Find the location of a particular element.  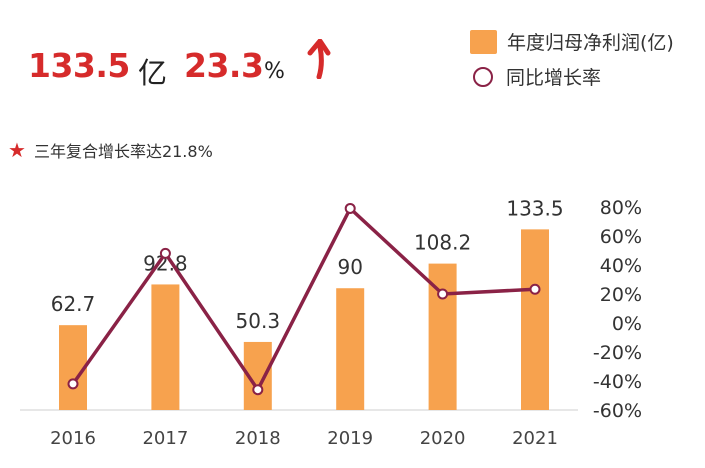

legend-label-profit: 年度归母净利润(亿) is located at coordinates (590, 43).